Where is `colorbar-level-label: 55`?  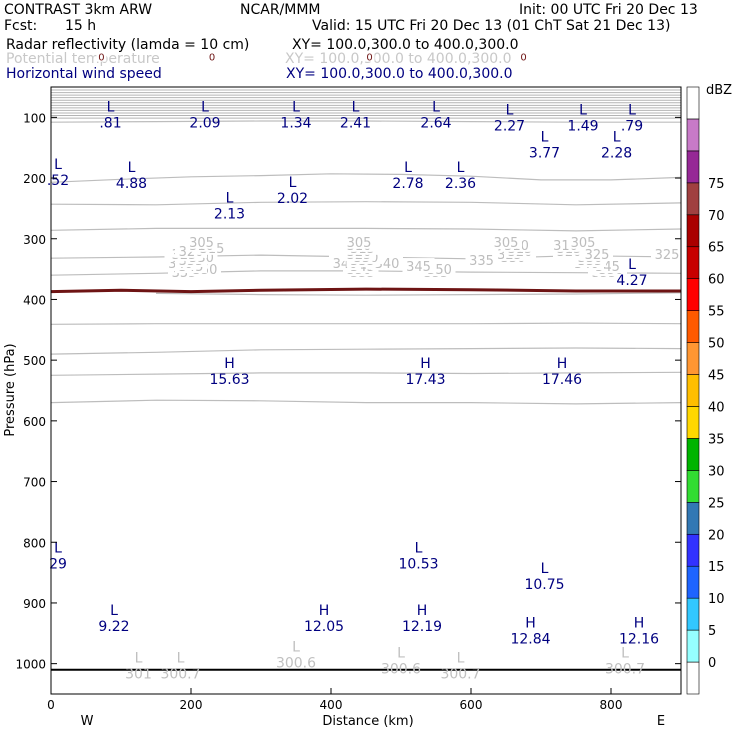
colorbar-level-label: 55 is located at coordinates (716, 312).